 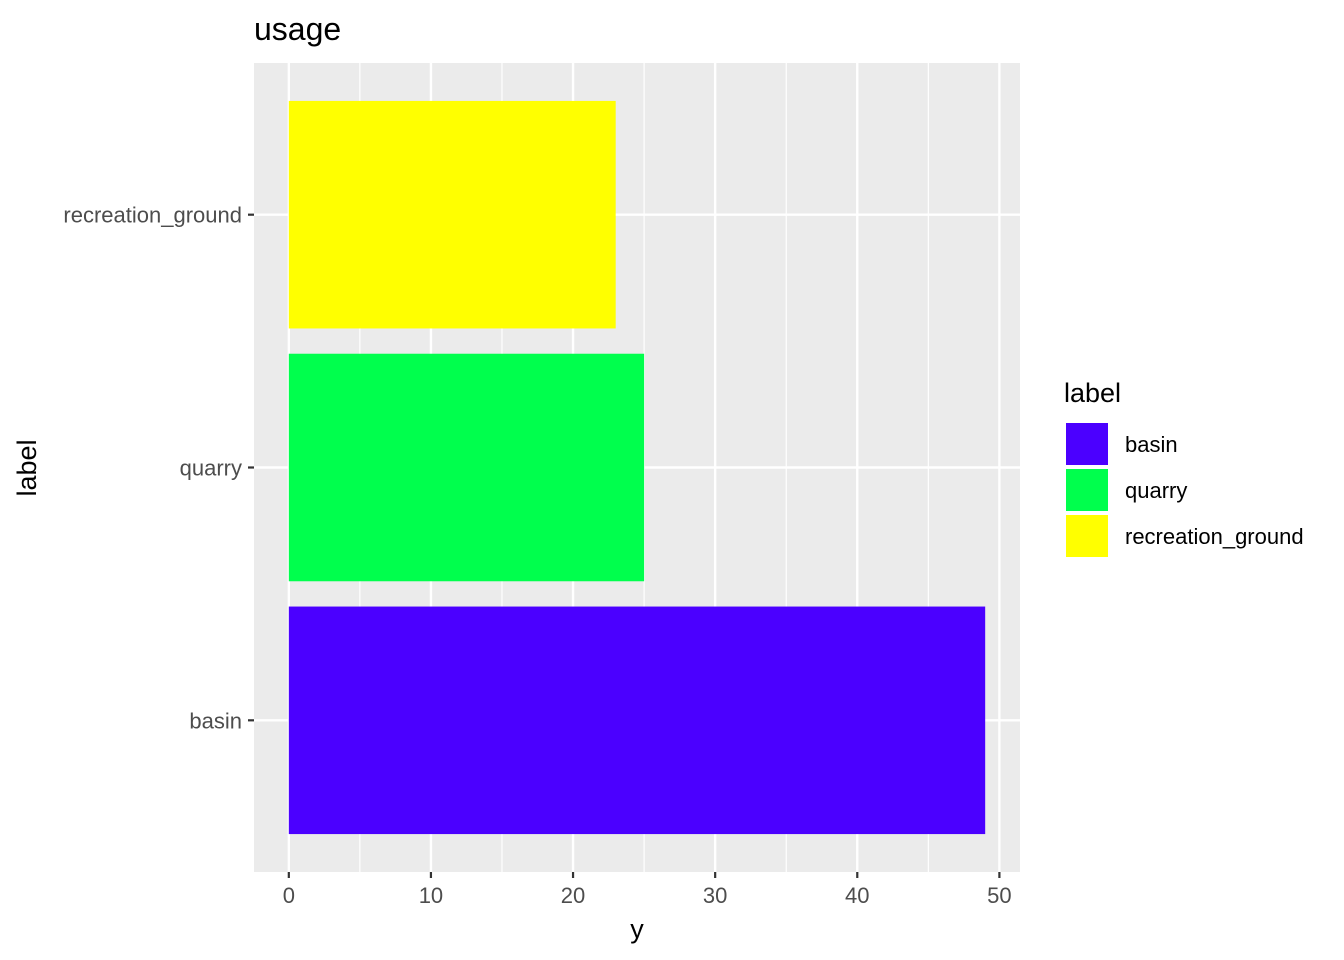 I want to click on legend: label basin quarry recreation_ground, so click(x=1184, y=468).